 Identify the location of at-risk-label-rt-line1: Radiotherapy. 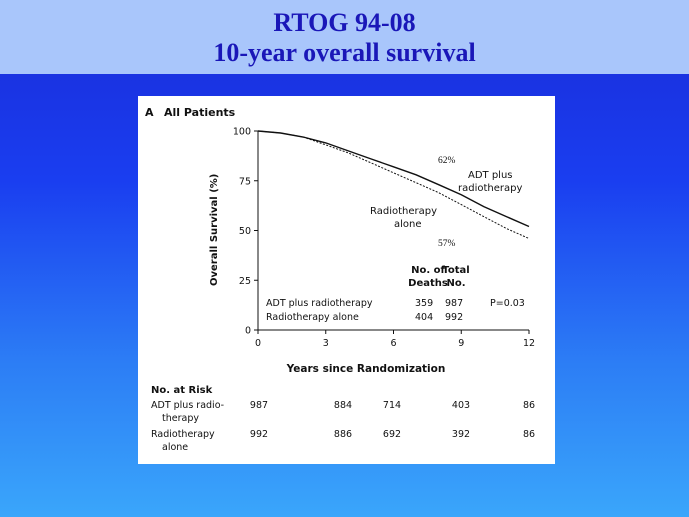
(183, 434).